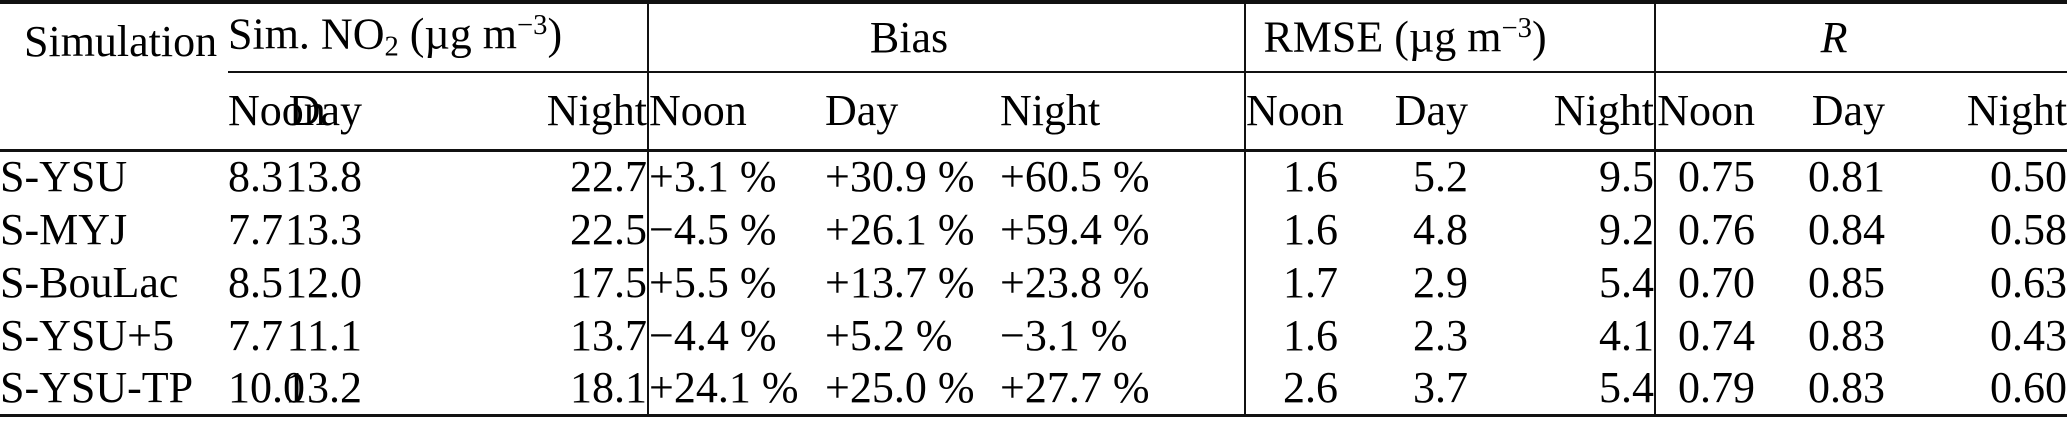 The width and height of the screenshot is (2067, 432). Describe the element at coordinates (900, 282) in the screenshot. I see `cell-bias-day: +13.7 %` at that location.